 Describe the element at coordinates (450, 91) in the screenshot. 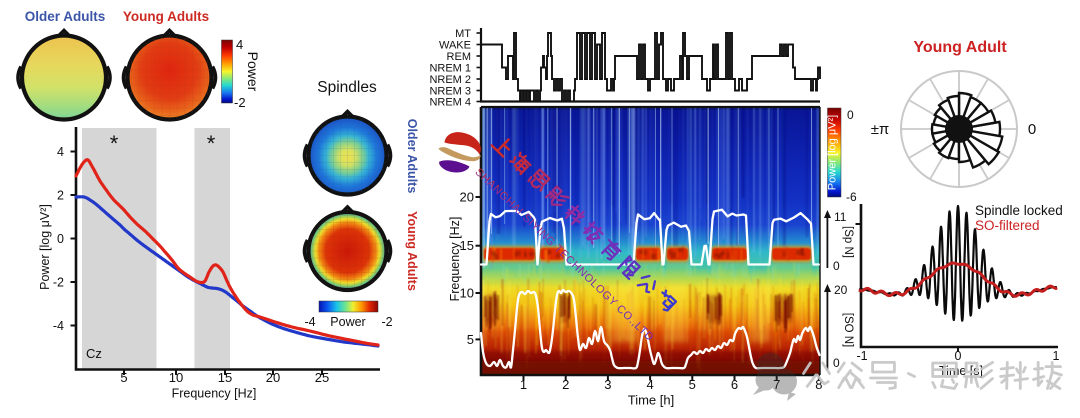

I see `svg-text: NREM 3` at that location.